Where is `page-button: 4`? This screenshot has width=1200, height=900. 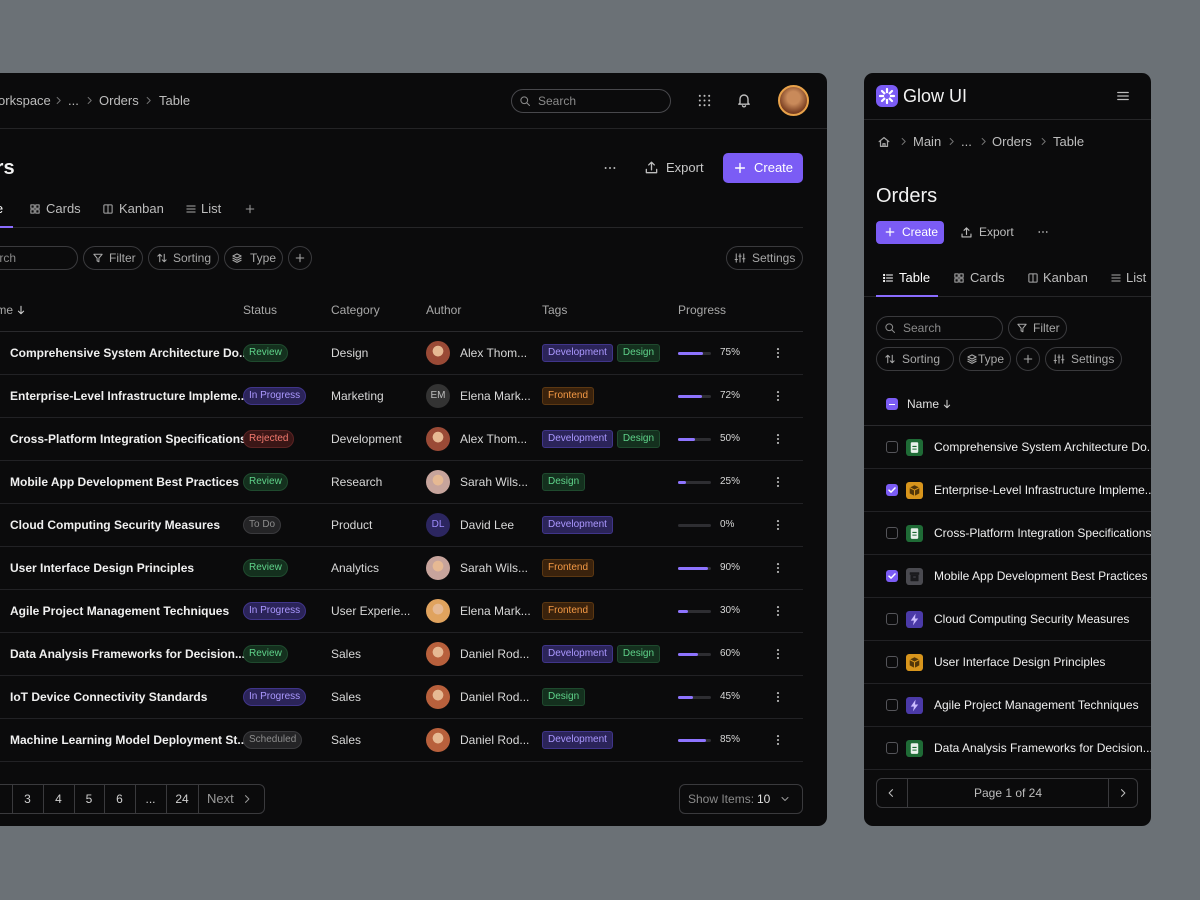 page-button: 4 is located at coordinates (58, 799).